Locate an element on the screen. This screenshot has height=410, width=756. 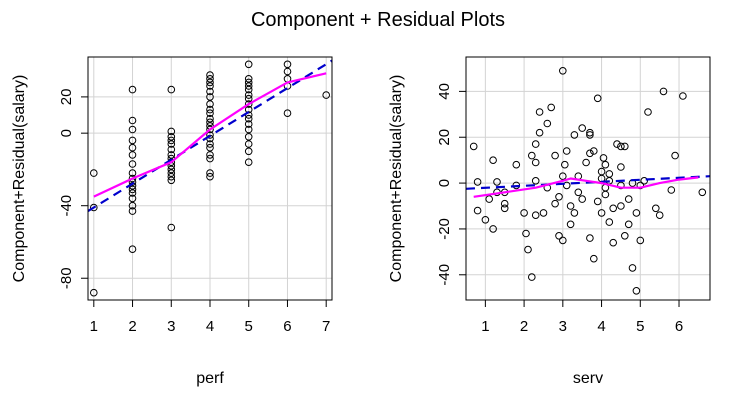
x-tick-label: 5 is located at coordinates (640, 326).